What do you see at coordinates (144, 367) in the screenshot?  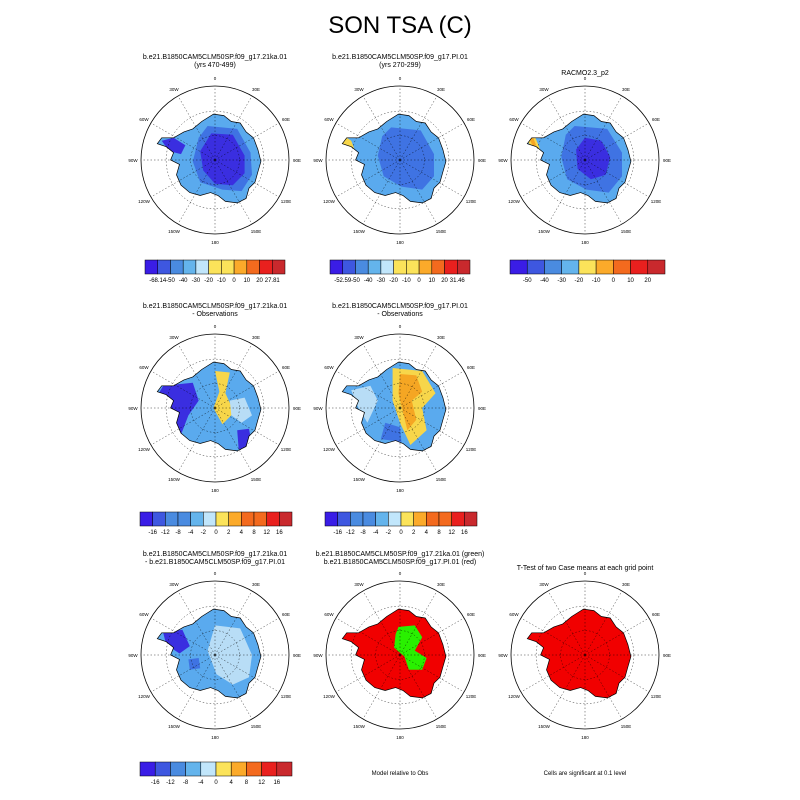 I see `p4-lon-label: 60W` at bounding box center [144, 367].